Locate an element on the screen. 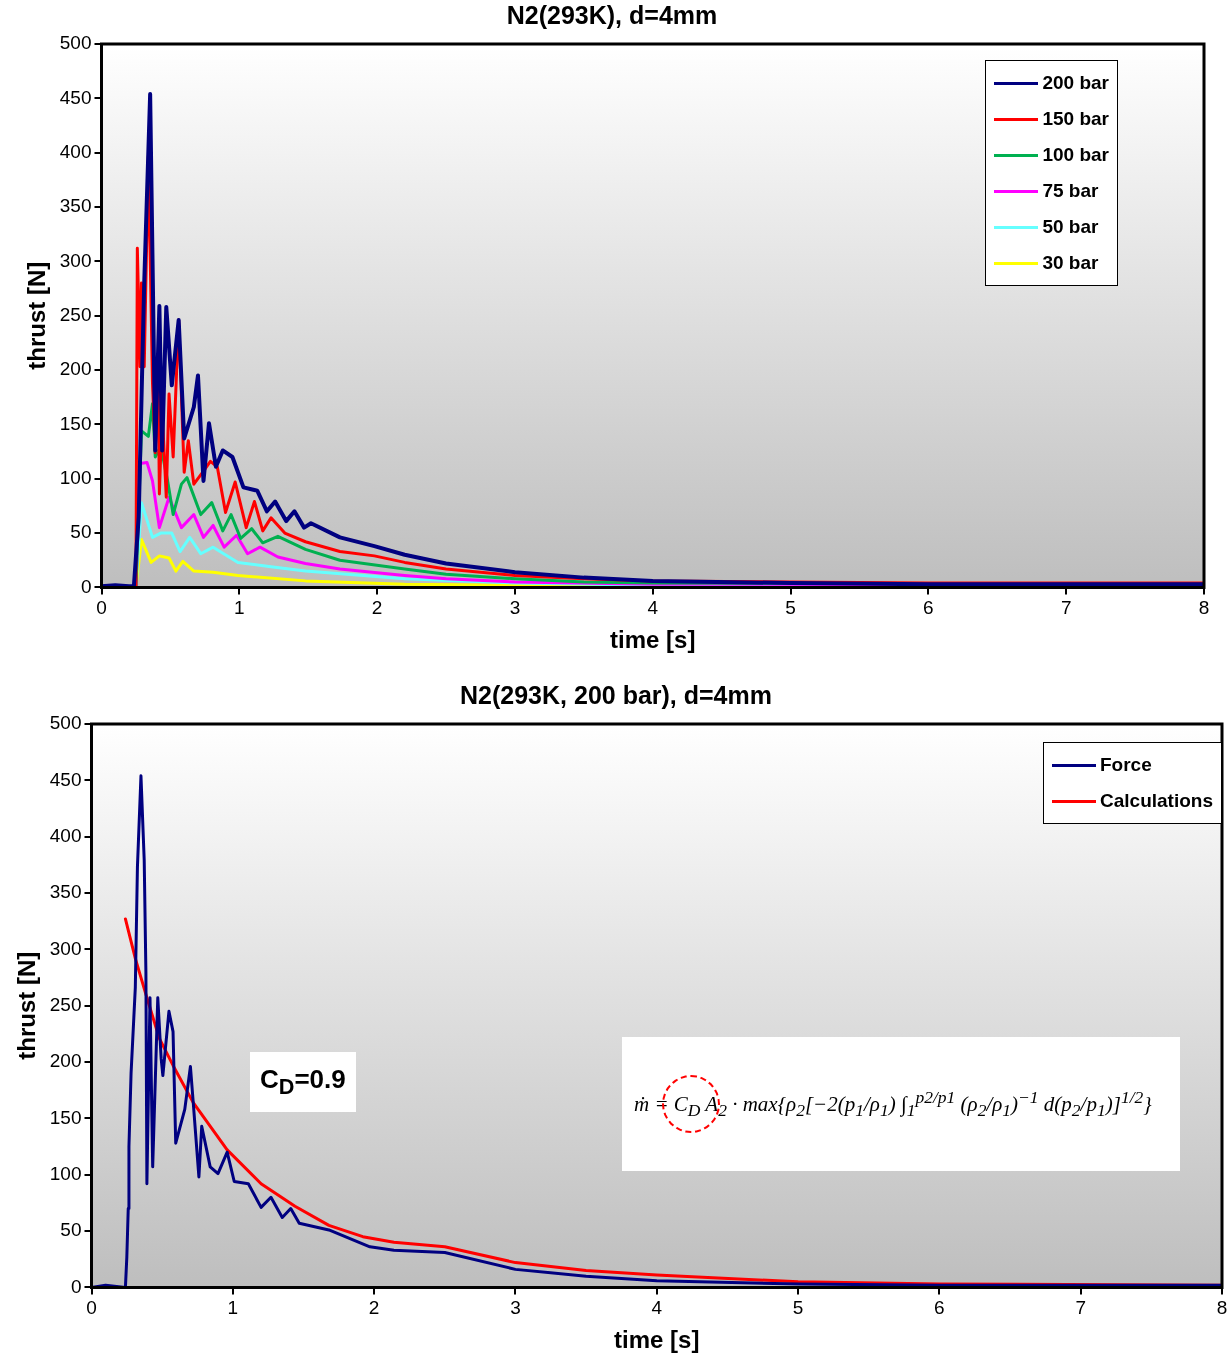 The height and width of the screenshot is (1370, 1232). chart-title: N2(293K, 200 bar), d=4mm is located at coordinates (616, 694).